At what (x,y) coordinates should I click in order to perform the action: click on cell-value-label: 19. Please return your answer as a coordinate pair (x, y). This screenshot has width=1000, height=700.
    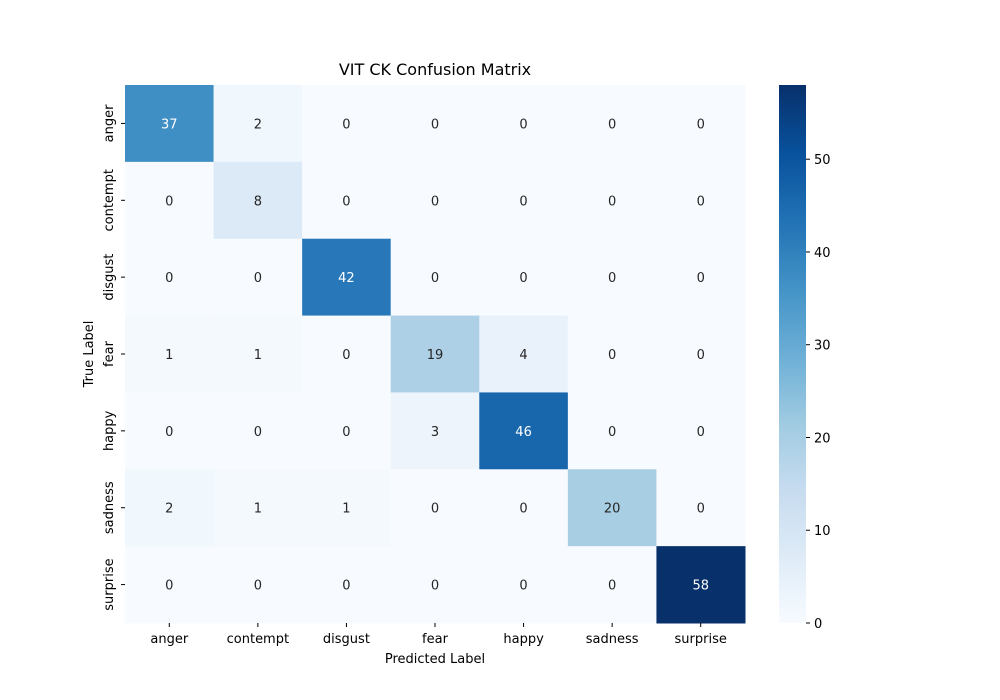
    Looking at the image, I should click on (435, 355).